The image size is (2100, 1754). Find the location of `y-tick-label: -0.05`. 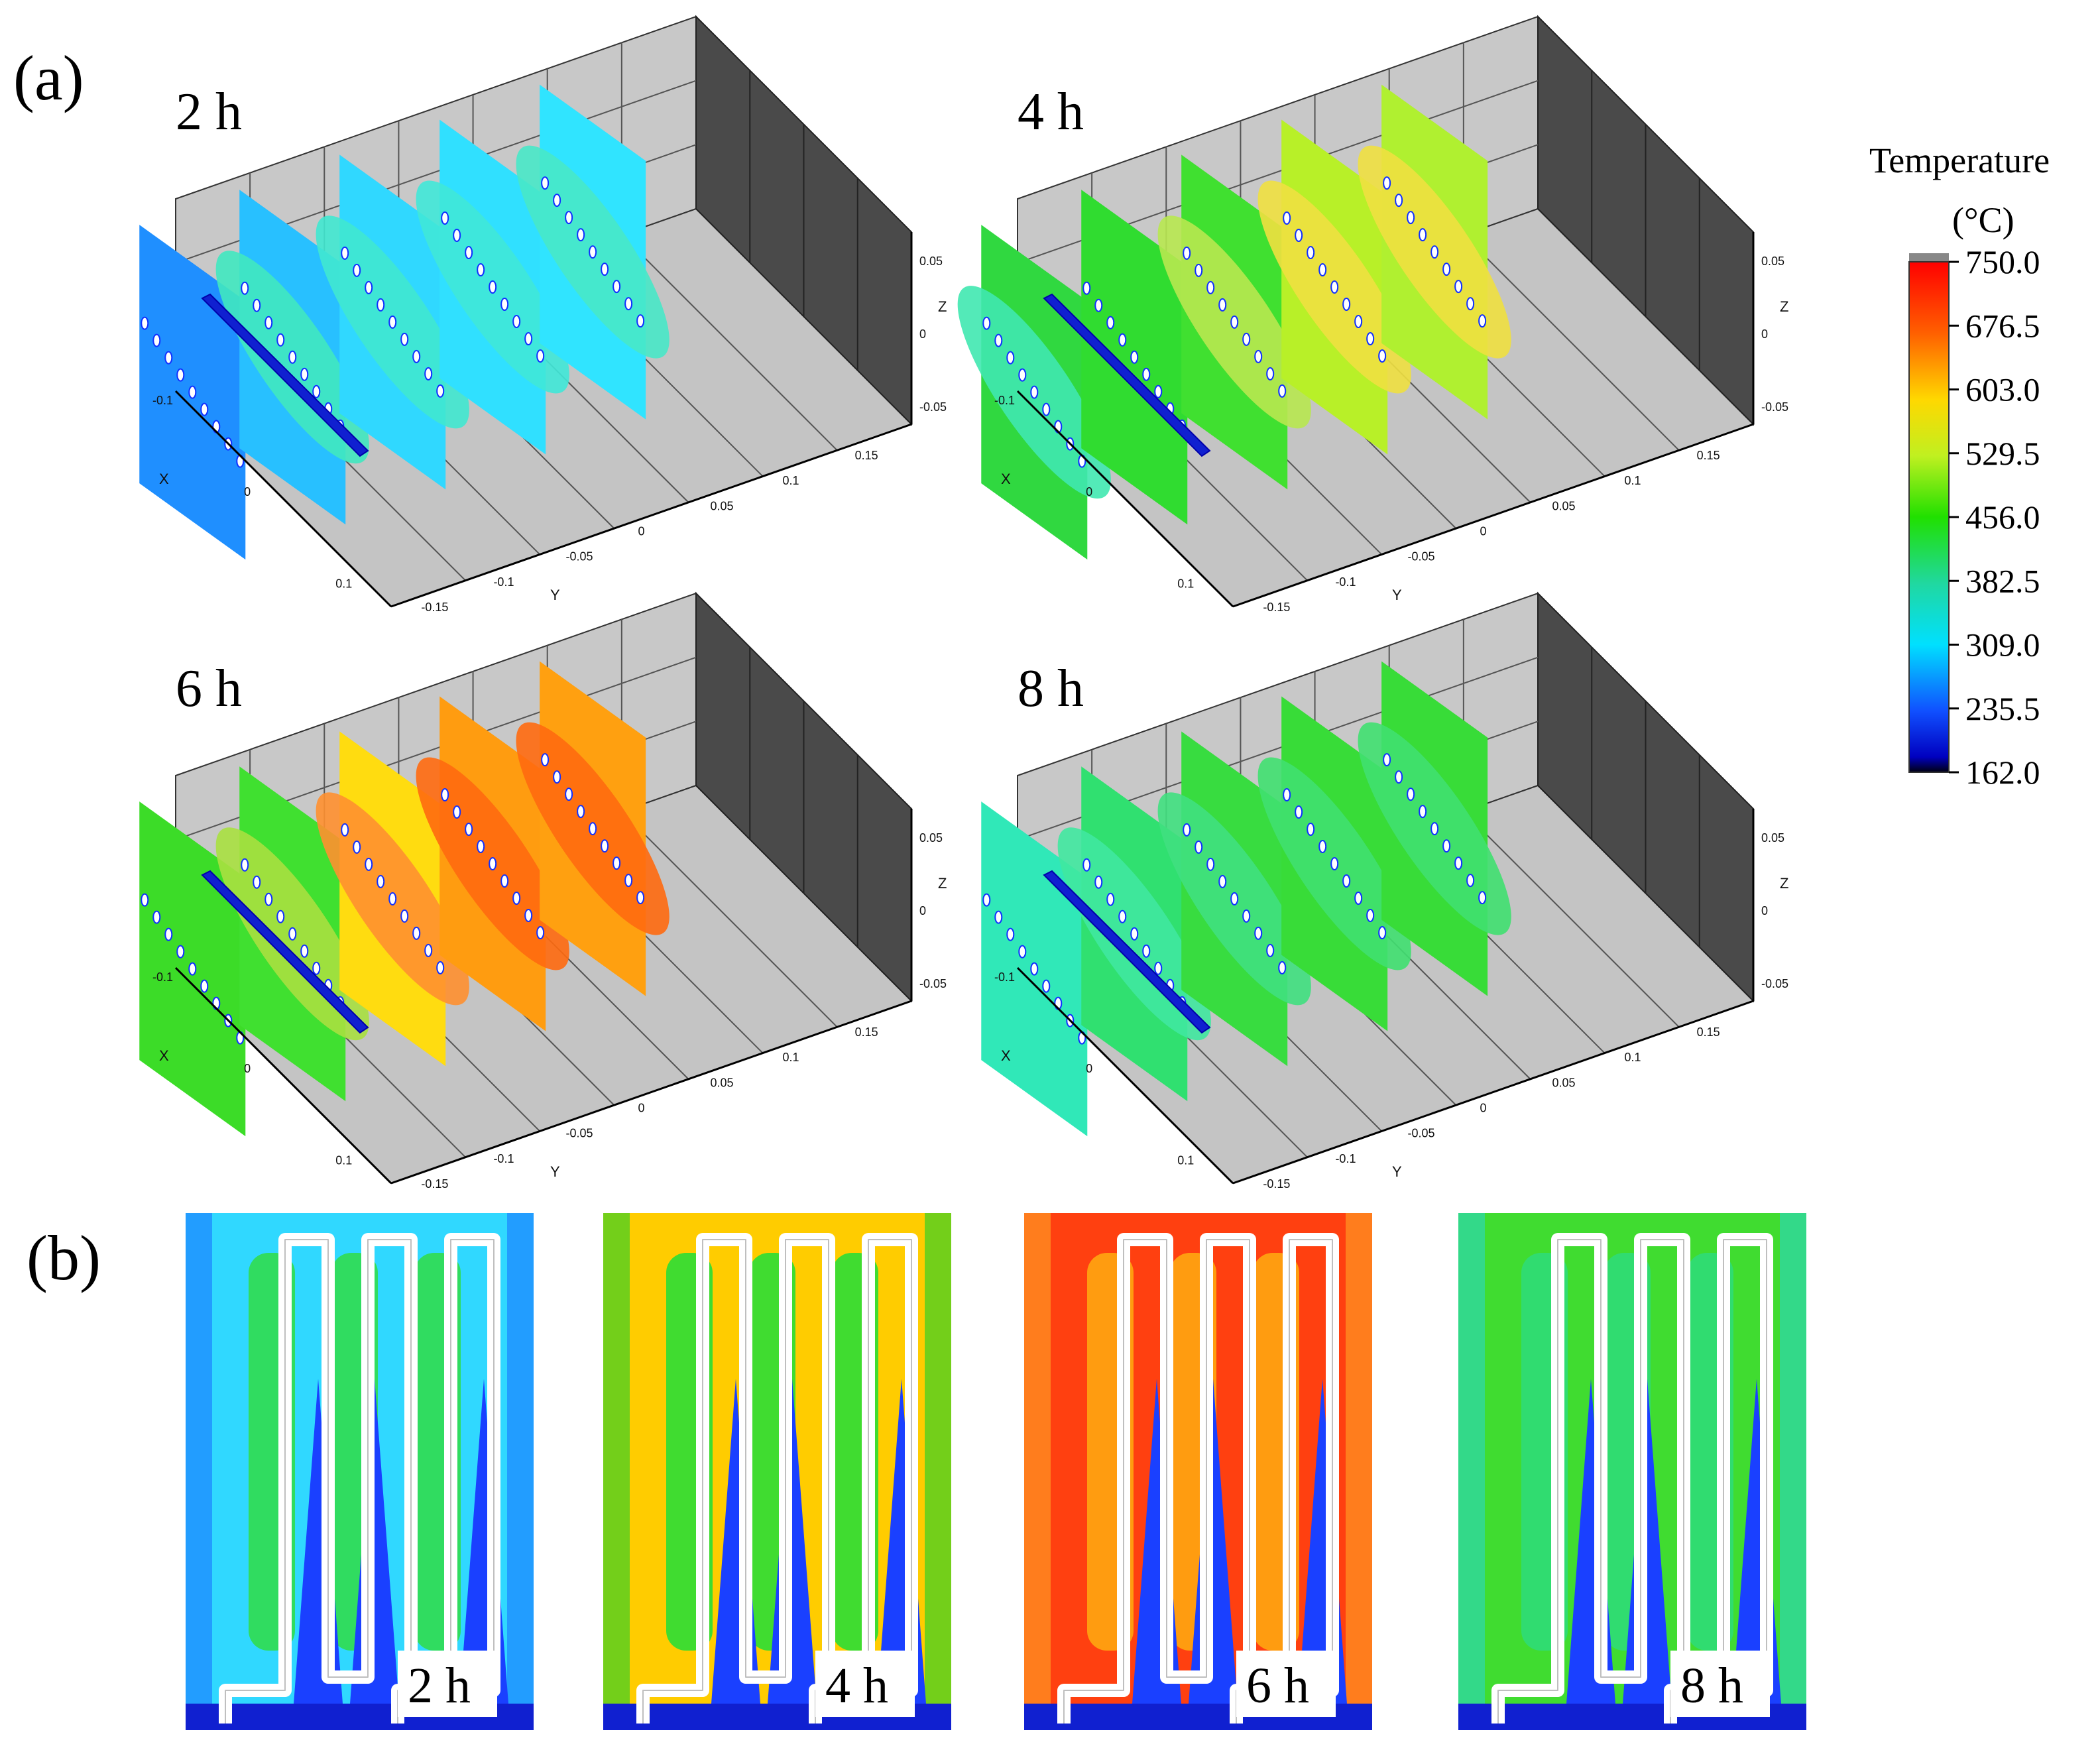

y-tick-label: -0.05 is located at coordinates (579, 556).